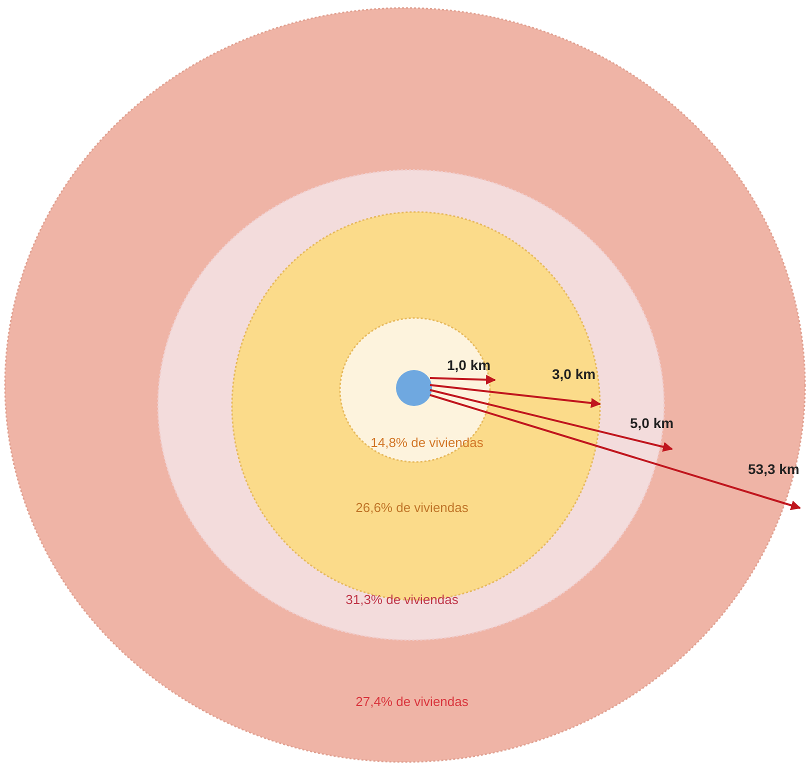 Image resolution: width=808 pixels, height=769 pixels. Describe the element at coordinates (652, 423) in the screenshot. I see `text: 5,0 km` at that location.